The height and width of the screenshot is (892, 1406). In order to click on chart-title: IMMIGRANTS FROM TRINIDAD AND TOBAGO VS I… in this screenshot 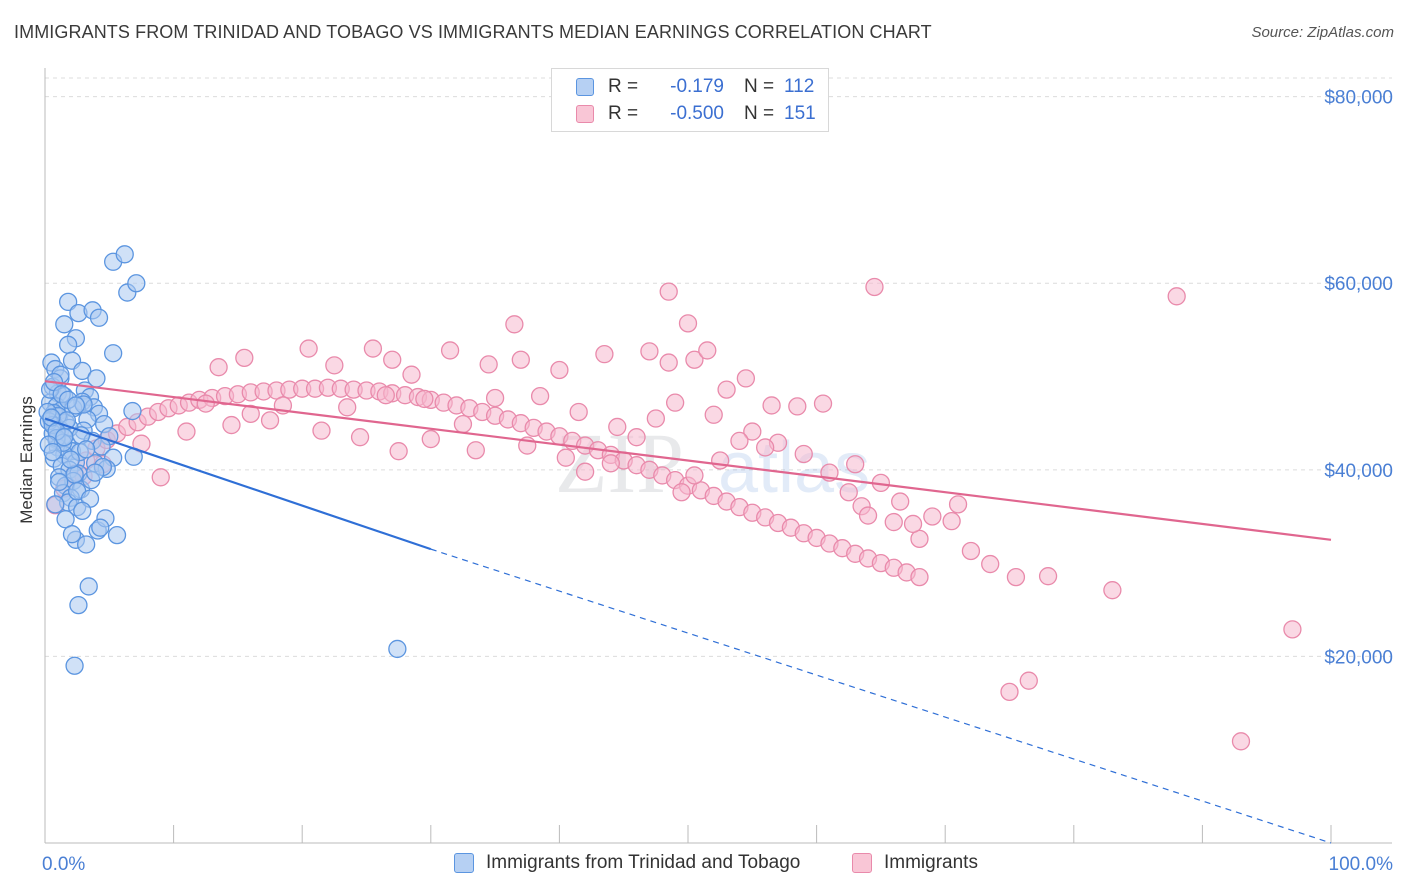, I will do `click(473, 32)`.